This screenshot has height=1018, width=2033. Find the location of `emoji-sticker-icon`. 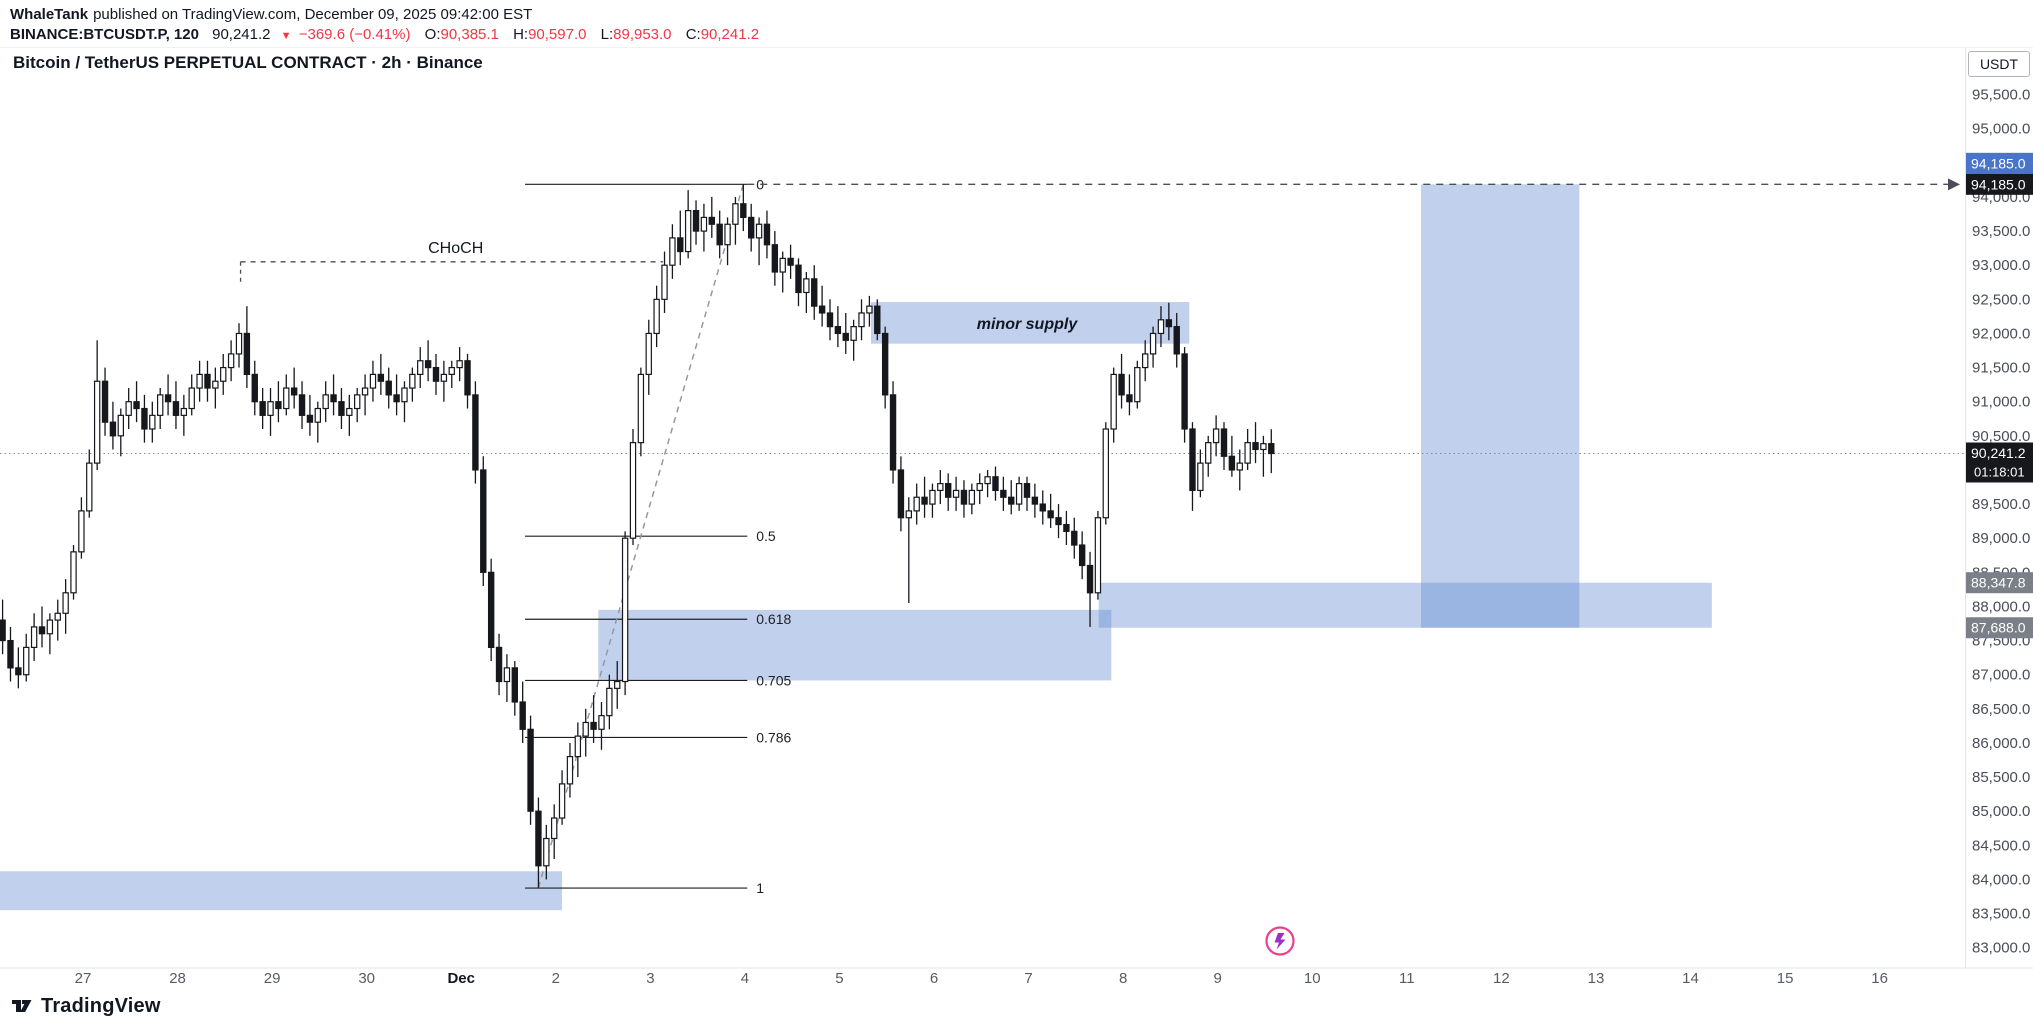

emoji-sticker-icon is located at coordinates (1280, 941).